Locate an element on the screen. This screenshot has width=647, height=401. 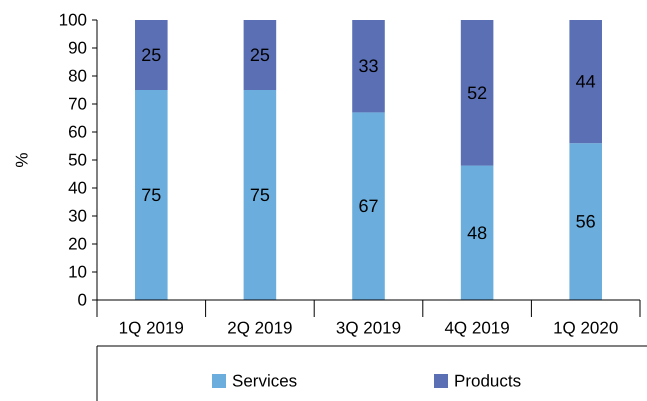
y-tick-label: 70 is located at coordinates (77, 104).